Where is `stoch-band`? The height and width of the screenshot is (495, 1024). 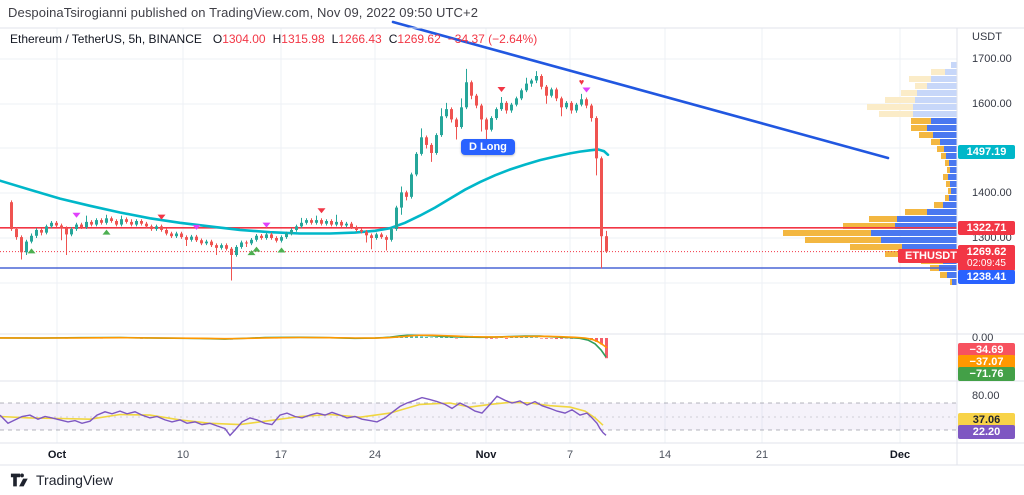 stoch-band is located at coordinates (478, 416).